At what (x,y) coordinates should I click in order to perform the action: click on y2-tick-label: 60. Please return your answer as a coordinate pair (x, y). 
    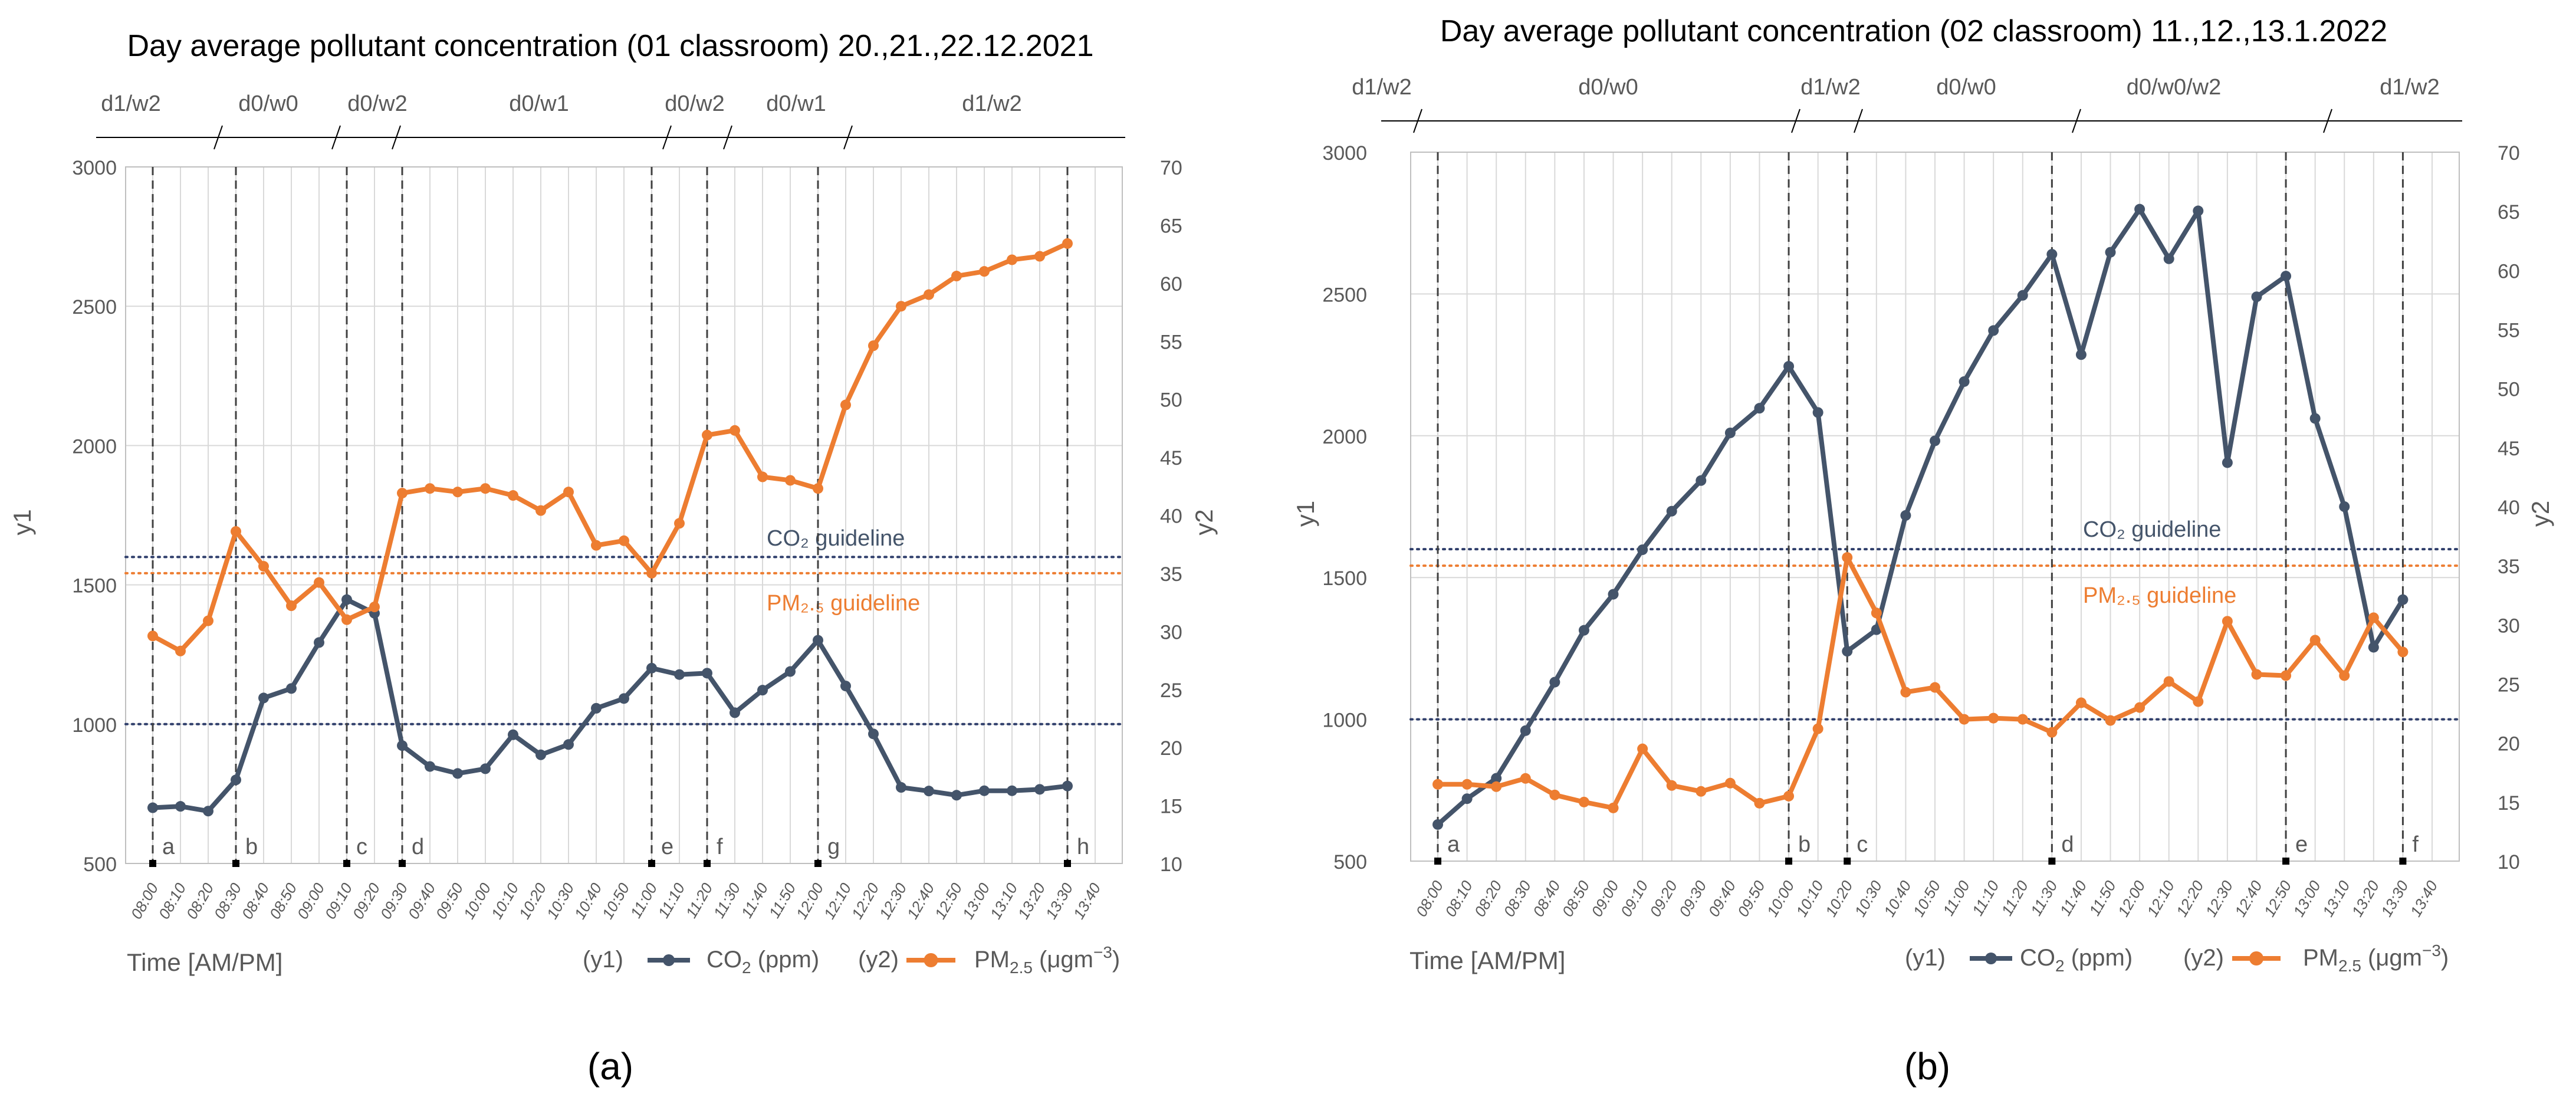
    Looking at the image, I should click on (1171, 284).